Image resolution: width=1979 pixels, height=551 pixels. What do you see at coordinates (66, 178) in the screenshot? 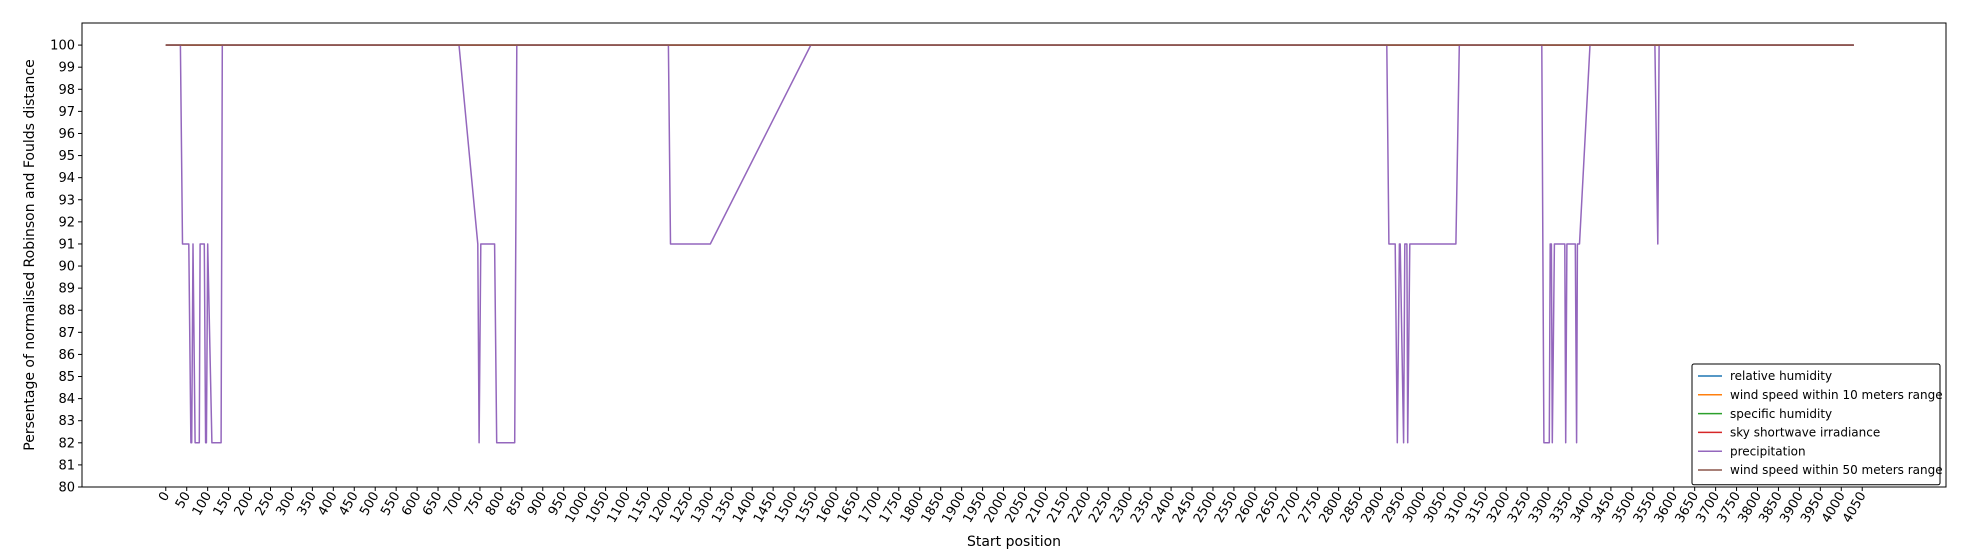
I see `y-tick-label: 94` at bounding box center [66, 178].